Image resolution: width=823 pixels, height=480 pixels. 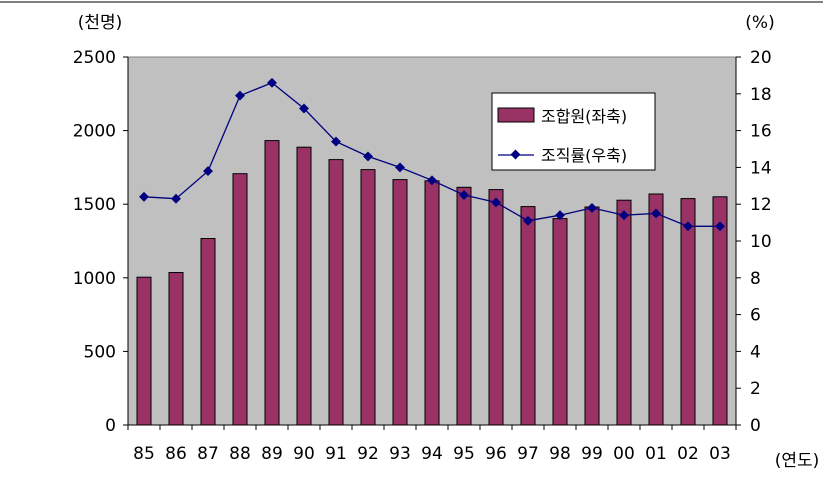 I want to click on right-tick-label-4: 4, so click(x=755, y=352).